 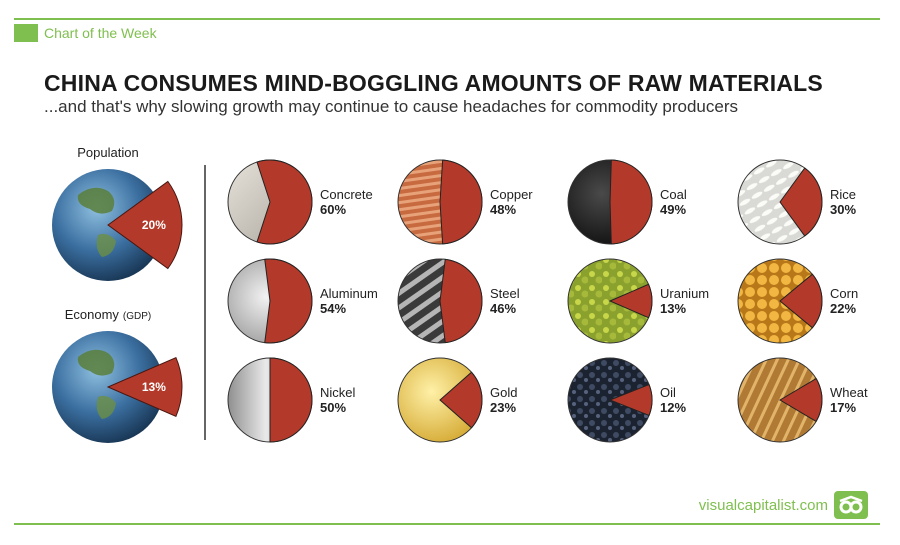 I want to click on material-label: Coal, so click(x=673, y=194).